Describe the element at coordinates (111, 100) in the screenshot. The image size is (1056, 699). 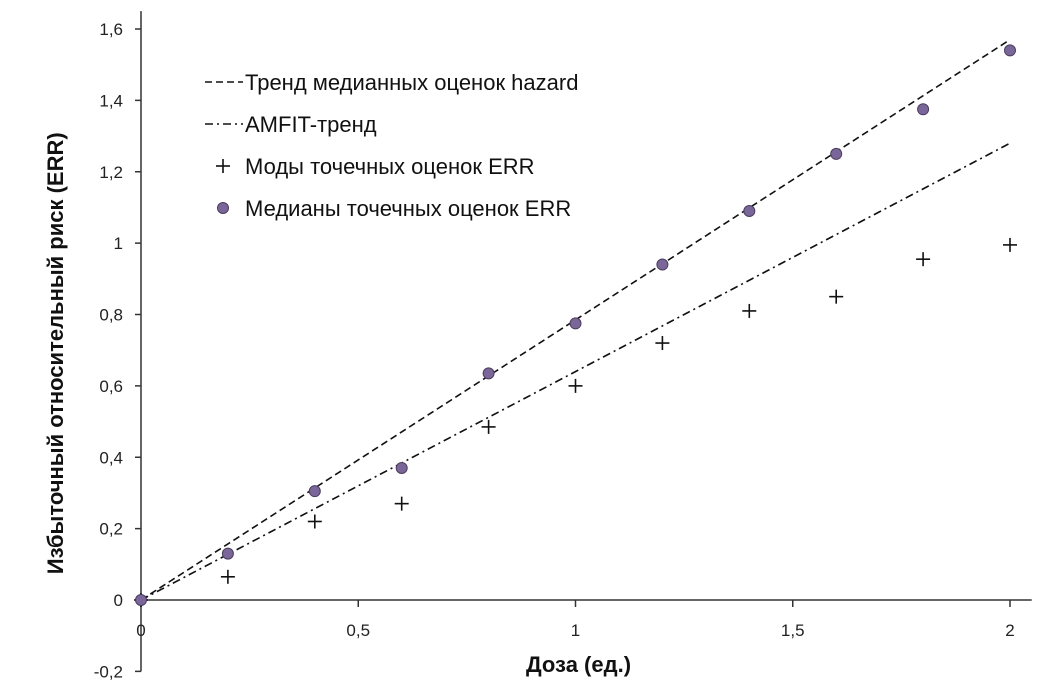
I see `y-tick-label: 1,4` at that location.